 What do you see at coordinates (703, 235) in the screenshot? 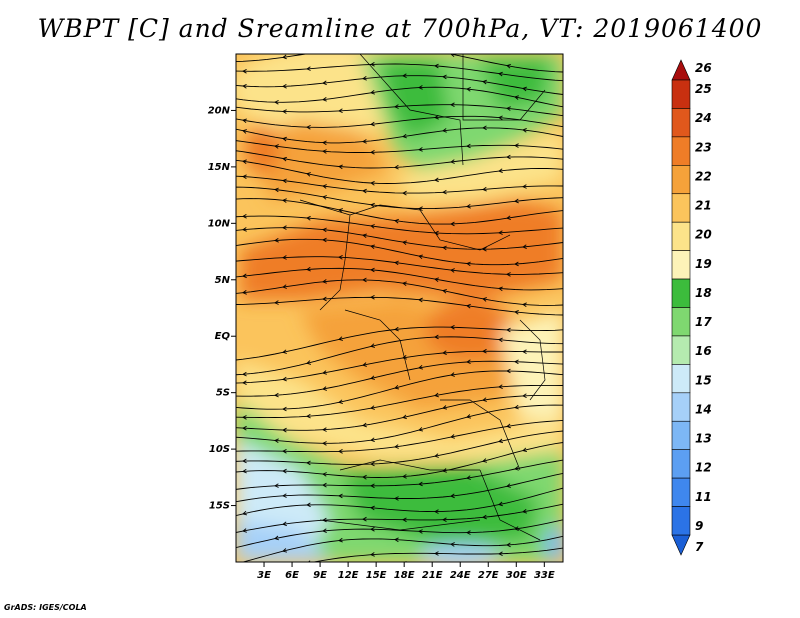
I see `colorbar-label: 20` at bounding box center [703, 235].